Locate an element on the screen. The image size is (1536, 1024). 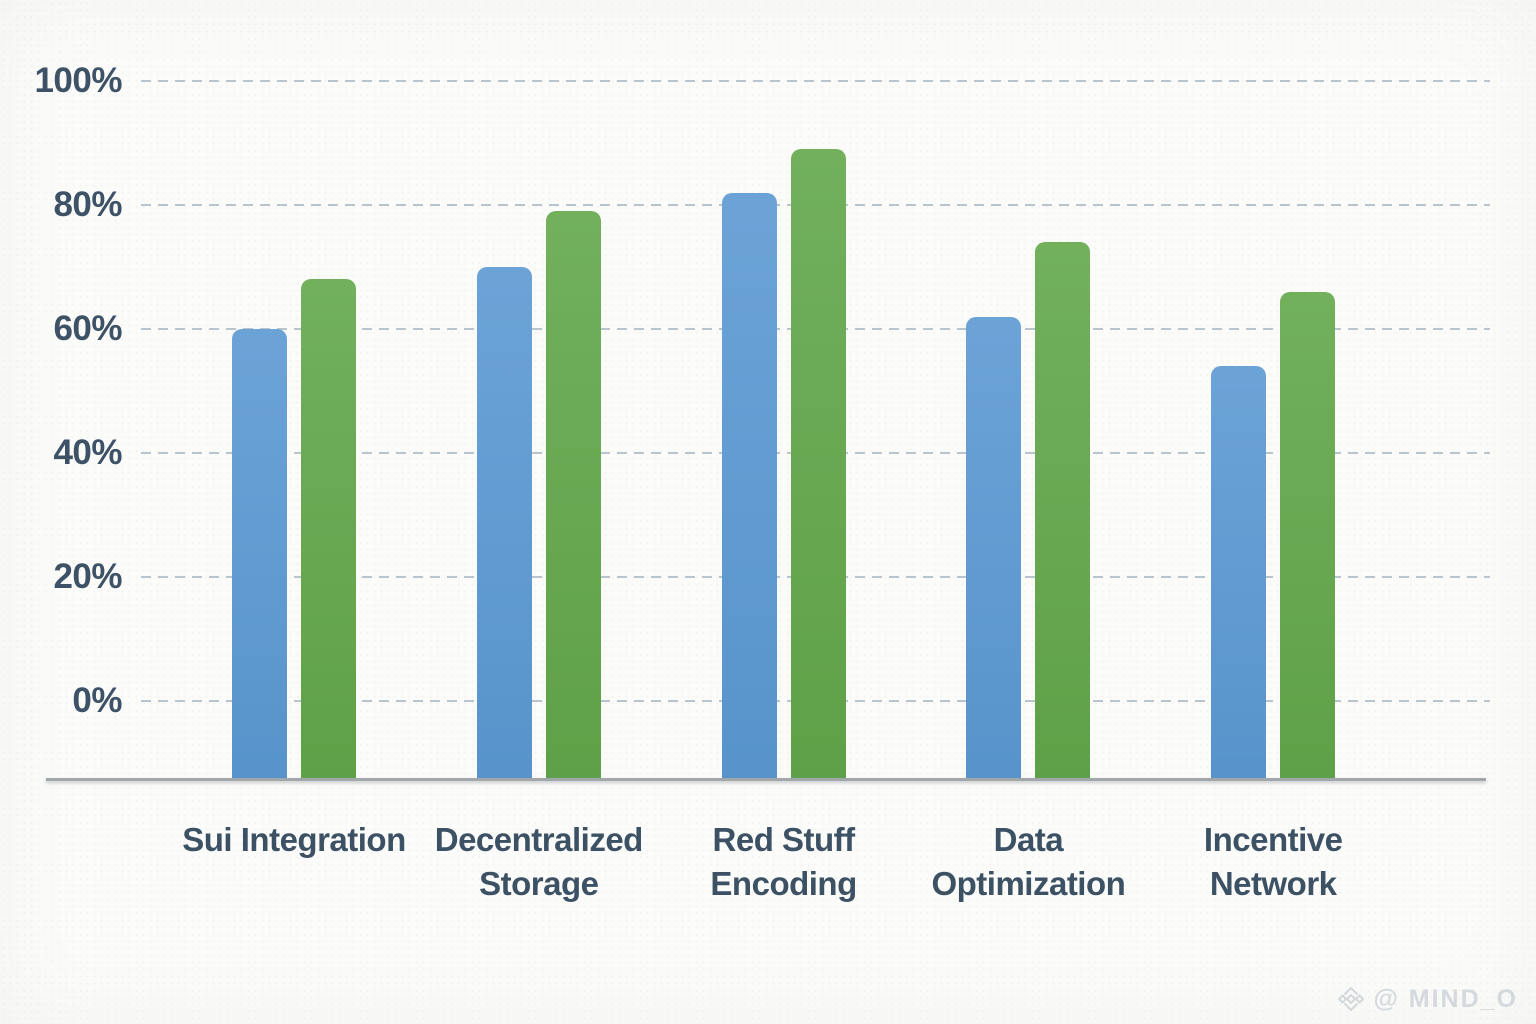
y-axis-tick-label: 0% is located at coordinates (97, 700).